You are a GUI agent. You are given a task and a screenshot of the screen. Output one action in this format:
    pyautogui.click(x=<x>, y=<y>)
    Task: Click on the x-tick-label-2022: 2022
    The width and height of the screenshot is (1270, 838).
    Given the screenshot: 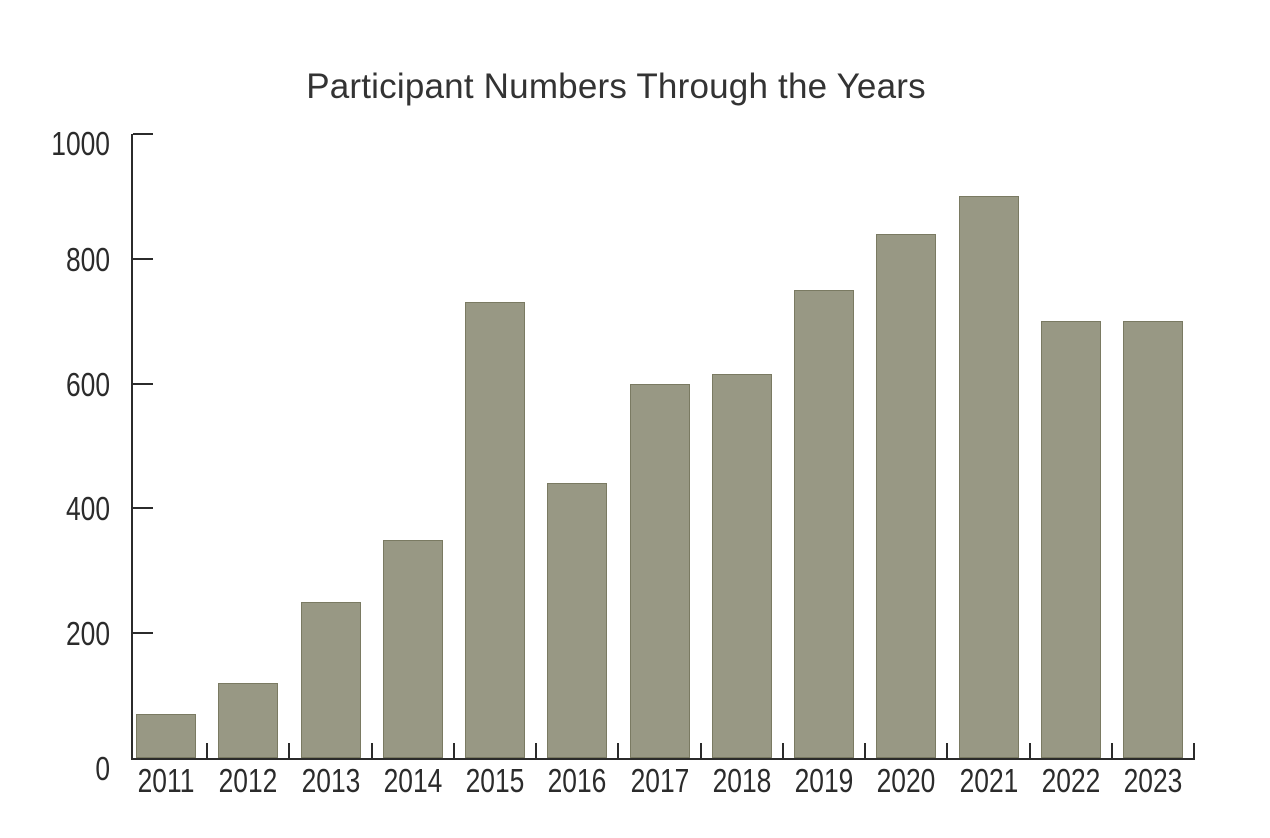 What is the action you would take?
    pyautogui.click(x=1071, y=780)
    